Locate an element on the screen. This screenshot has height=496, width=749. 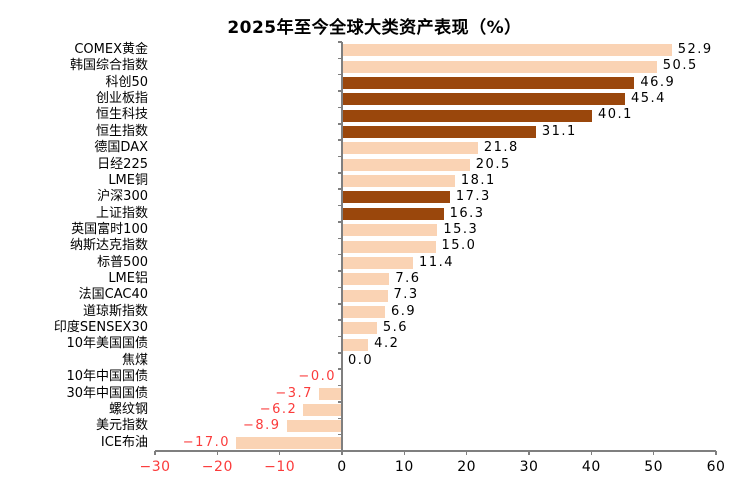
category-label: COMEX黄金 is located at coordinates (111, 49).